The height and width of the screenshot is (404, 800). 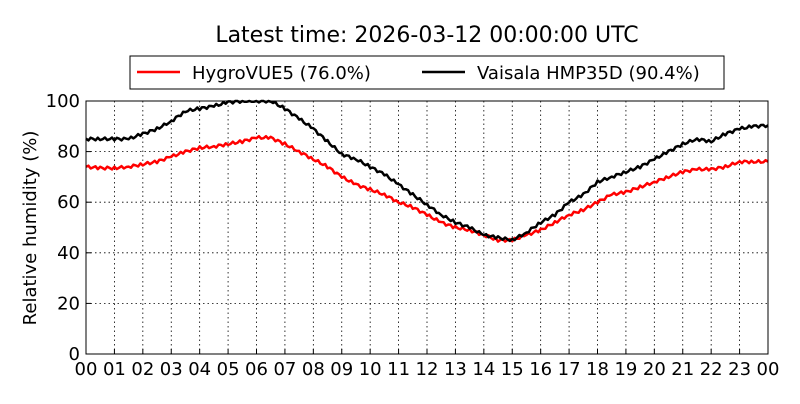 I want to click on x-tick-label: 10, so click(x=370, y=369).